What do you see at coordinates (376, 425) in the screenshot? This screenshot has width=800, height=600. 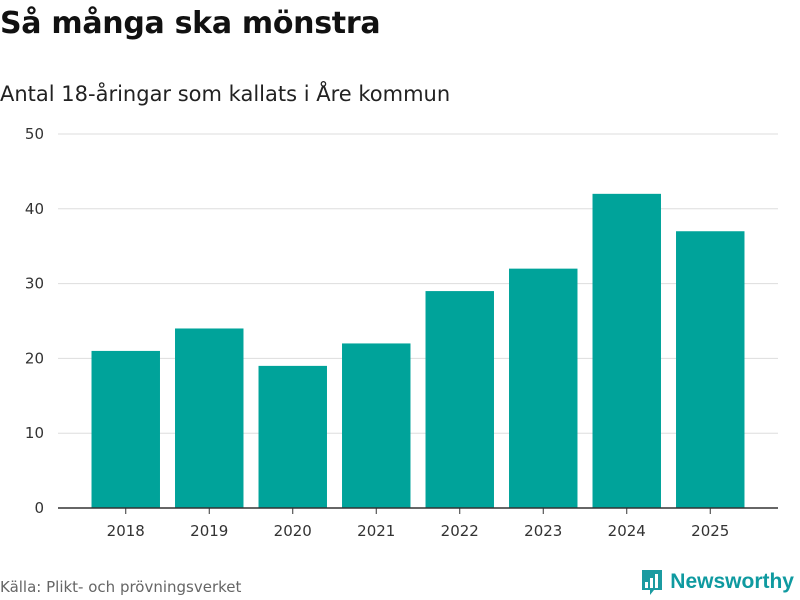 I see `bar-2021` at bounding box center [376, 425].